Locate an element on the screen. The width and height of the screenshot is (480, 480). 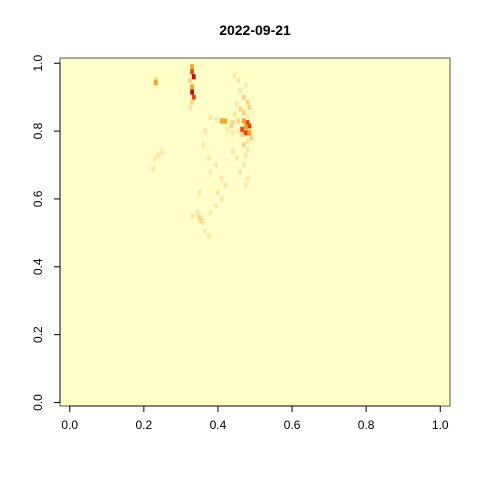
x-tick-label: 0.6 is located at coordinates (292, 425).